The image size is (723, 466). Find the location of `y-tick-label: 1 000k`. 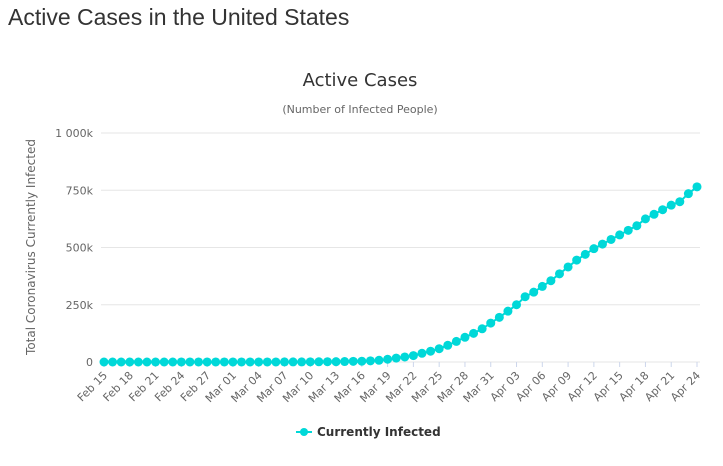

y-tick-label: 1 000k is located at coordinates (74, 133).